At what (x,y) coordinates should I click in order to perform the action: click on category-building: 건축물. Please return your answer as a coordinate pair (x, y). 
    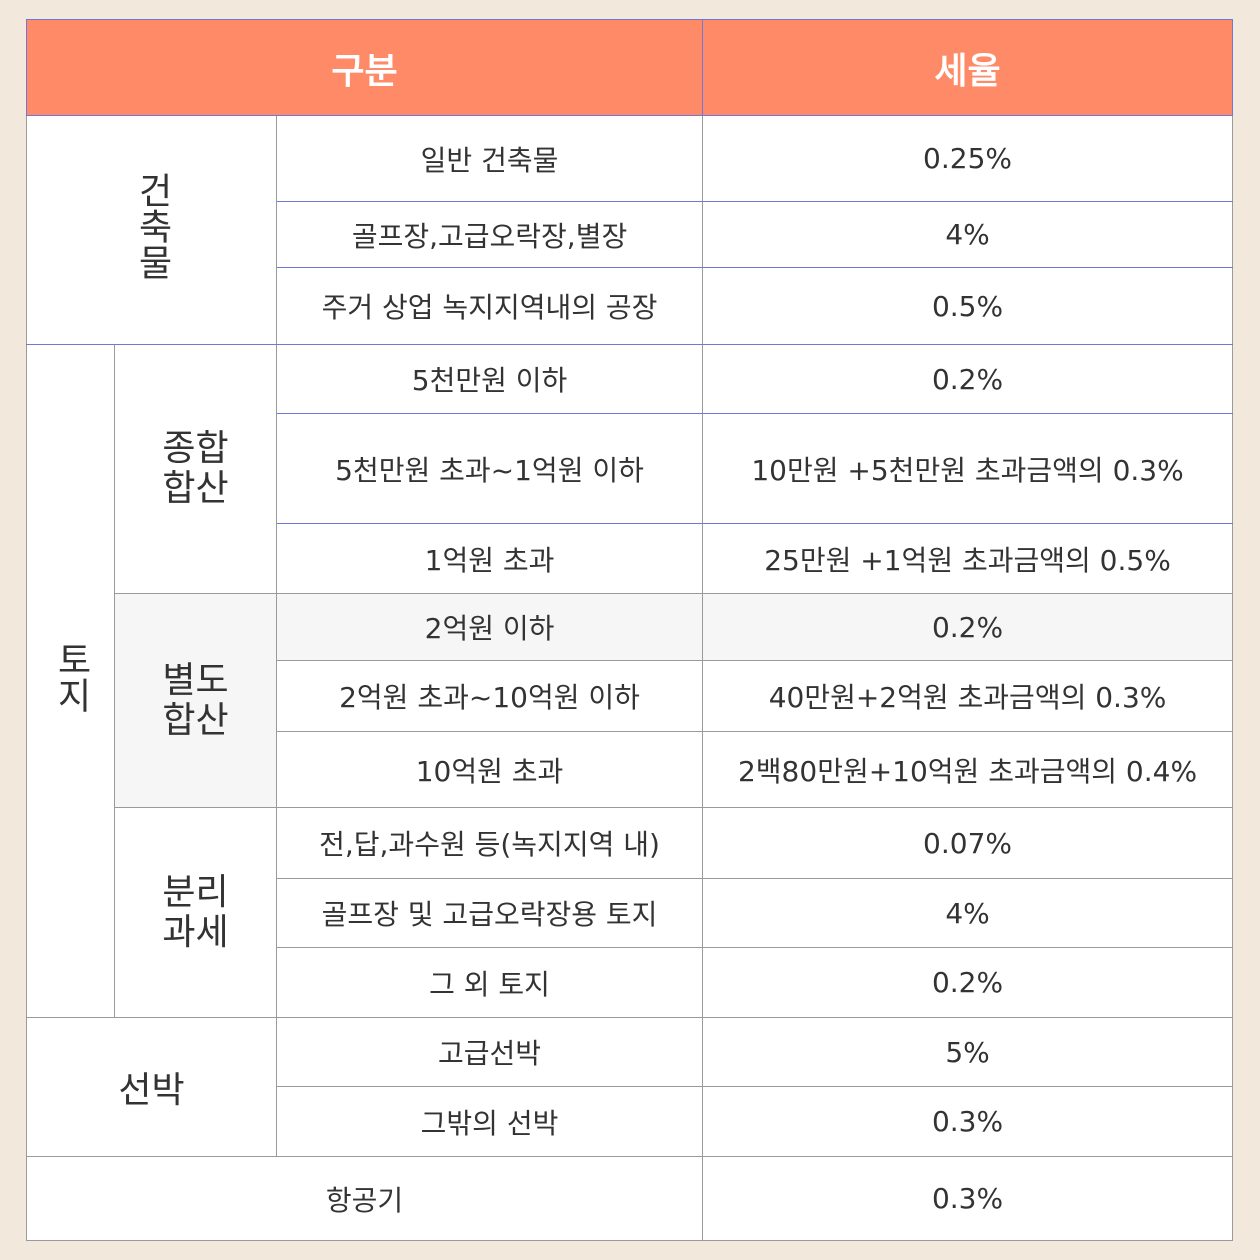
    Looking at the image, I should click on (151, 230).